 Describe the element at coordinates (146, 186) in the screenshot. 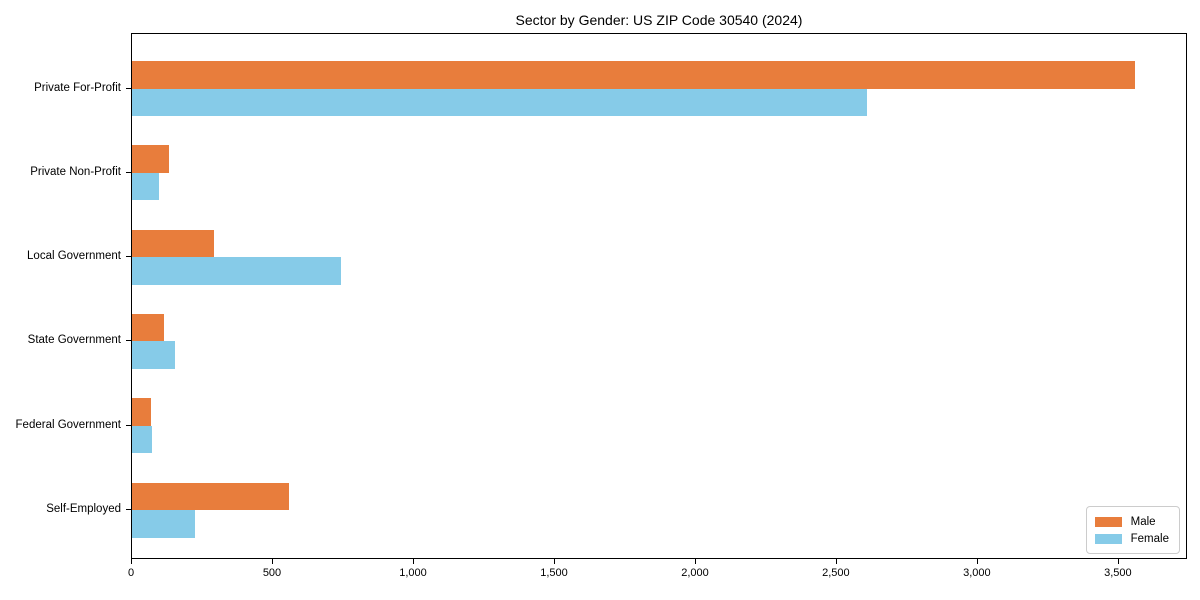

I see `bar-female-private-non-profit` at that location.